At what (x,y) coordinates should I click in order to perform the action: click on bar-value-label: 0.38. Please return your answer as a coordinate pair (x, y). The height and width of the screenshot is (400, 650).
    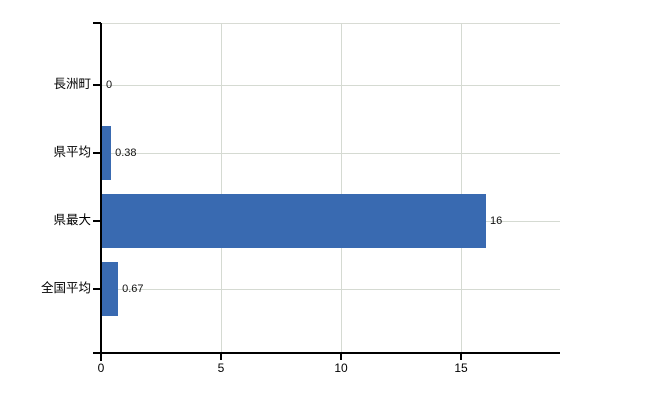
    Looking at the image, I should click on (126, 153).